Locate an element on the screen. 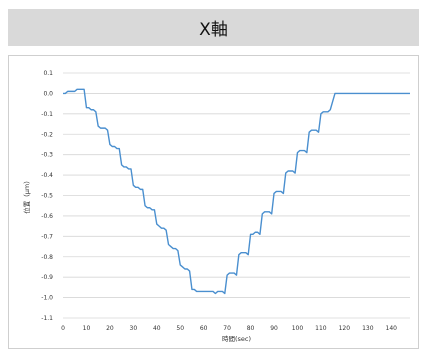  x-tick-label: 90 is located at coordinates (274, 328).